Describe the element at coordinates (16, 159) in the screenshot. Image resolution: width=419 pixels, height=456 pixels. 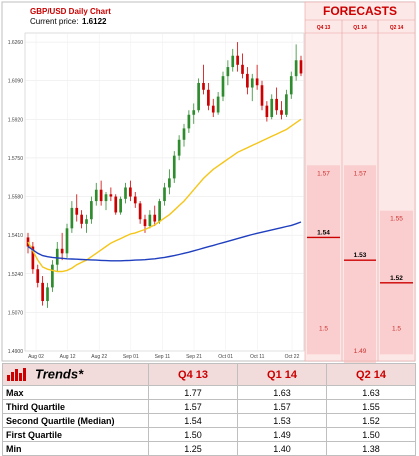
I see `y-tick-label: 1.5750` at that location.